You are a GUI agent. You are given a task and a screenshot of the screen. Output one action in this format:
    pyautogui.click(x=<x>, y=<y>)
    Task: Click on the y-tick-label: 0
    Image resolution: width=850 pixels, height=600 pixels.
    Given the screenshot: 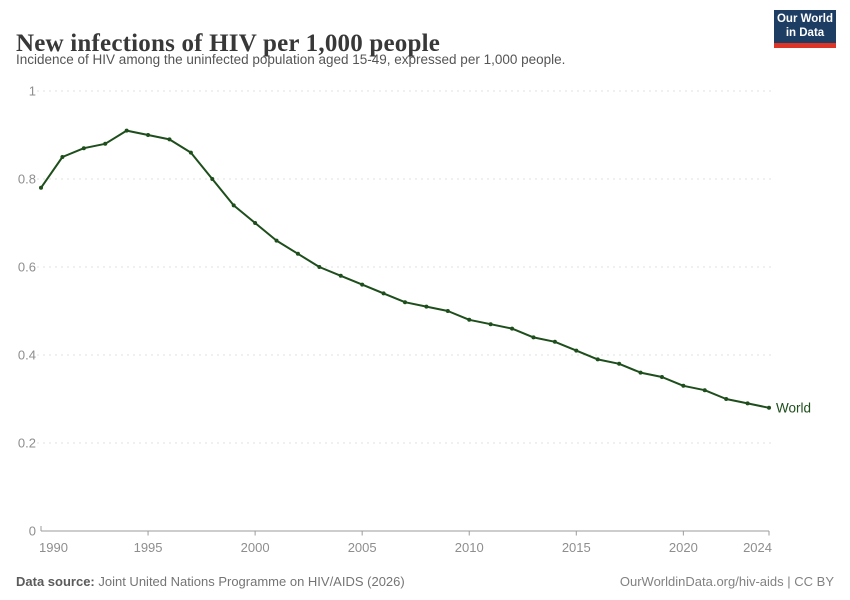 What is the action you would take?
    pyautogui.click(x=32, y=531)
    